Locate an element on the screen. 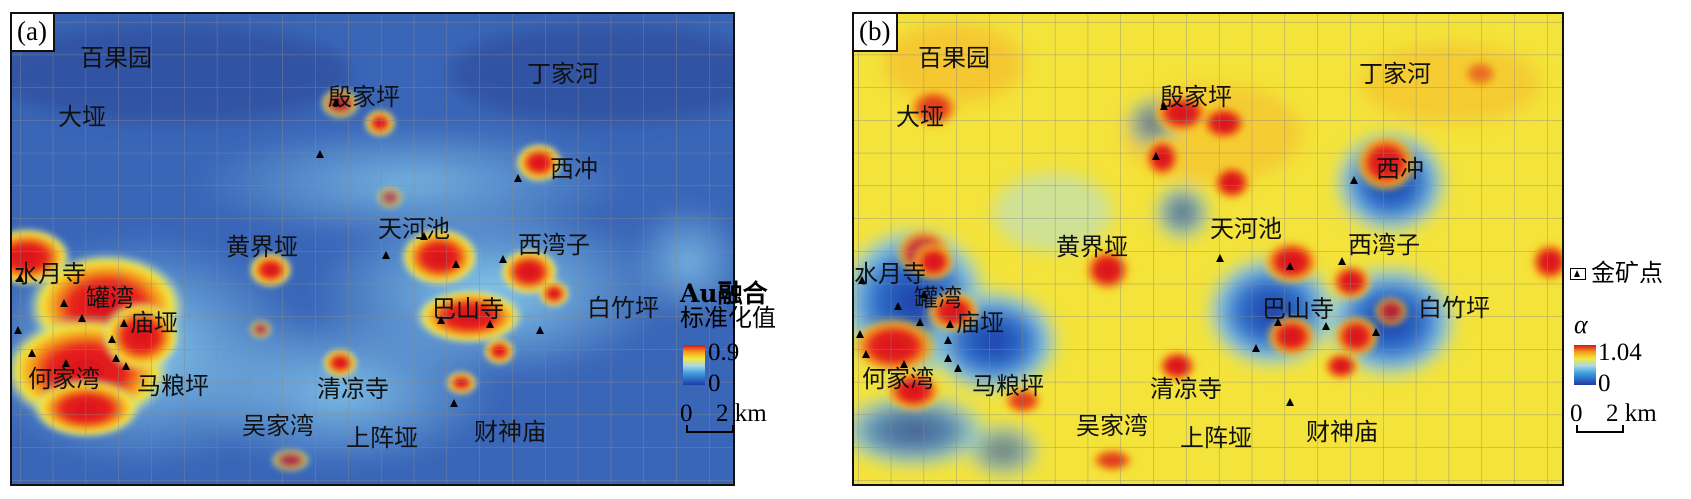  legend-a-min: 0 is located at coordinates (714, 383).